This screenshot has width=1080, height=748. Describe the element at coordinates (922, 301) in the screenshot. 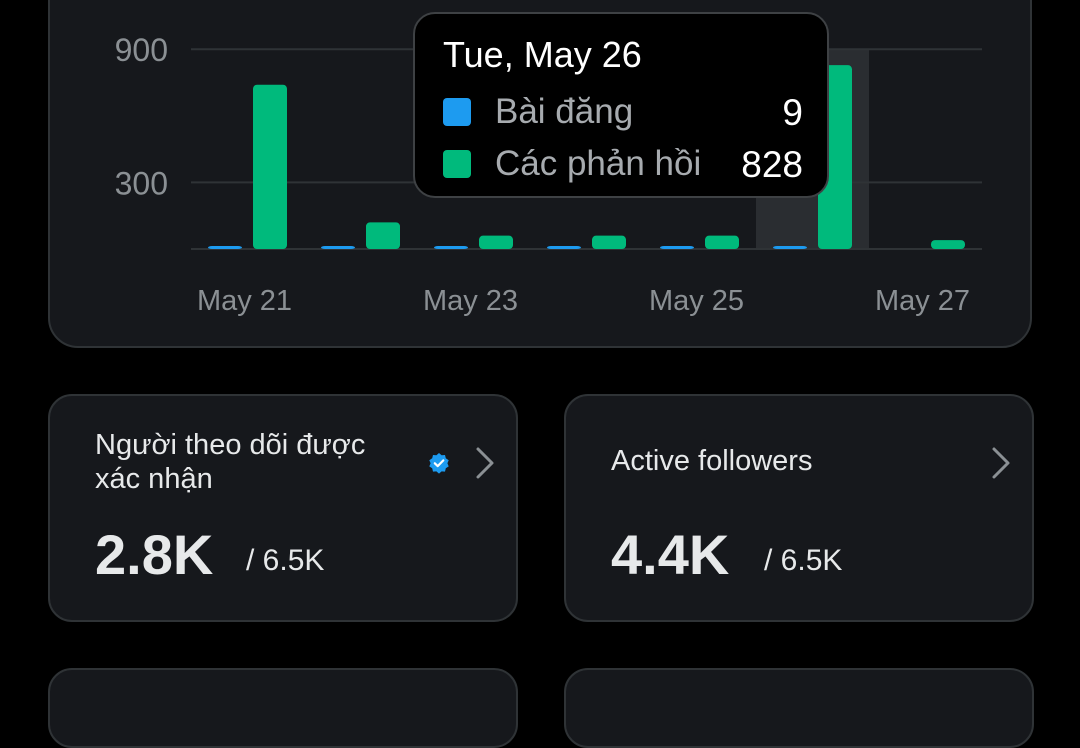

I see `x-tick-label: May 27` at that location.